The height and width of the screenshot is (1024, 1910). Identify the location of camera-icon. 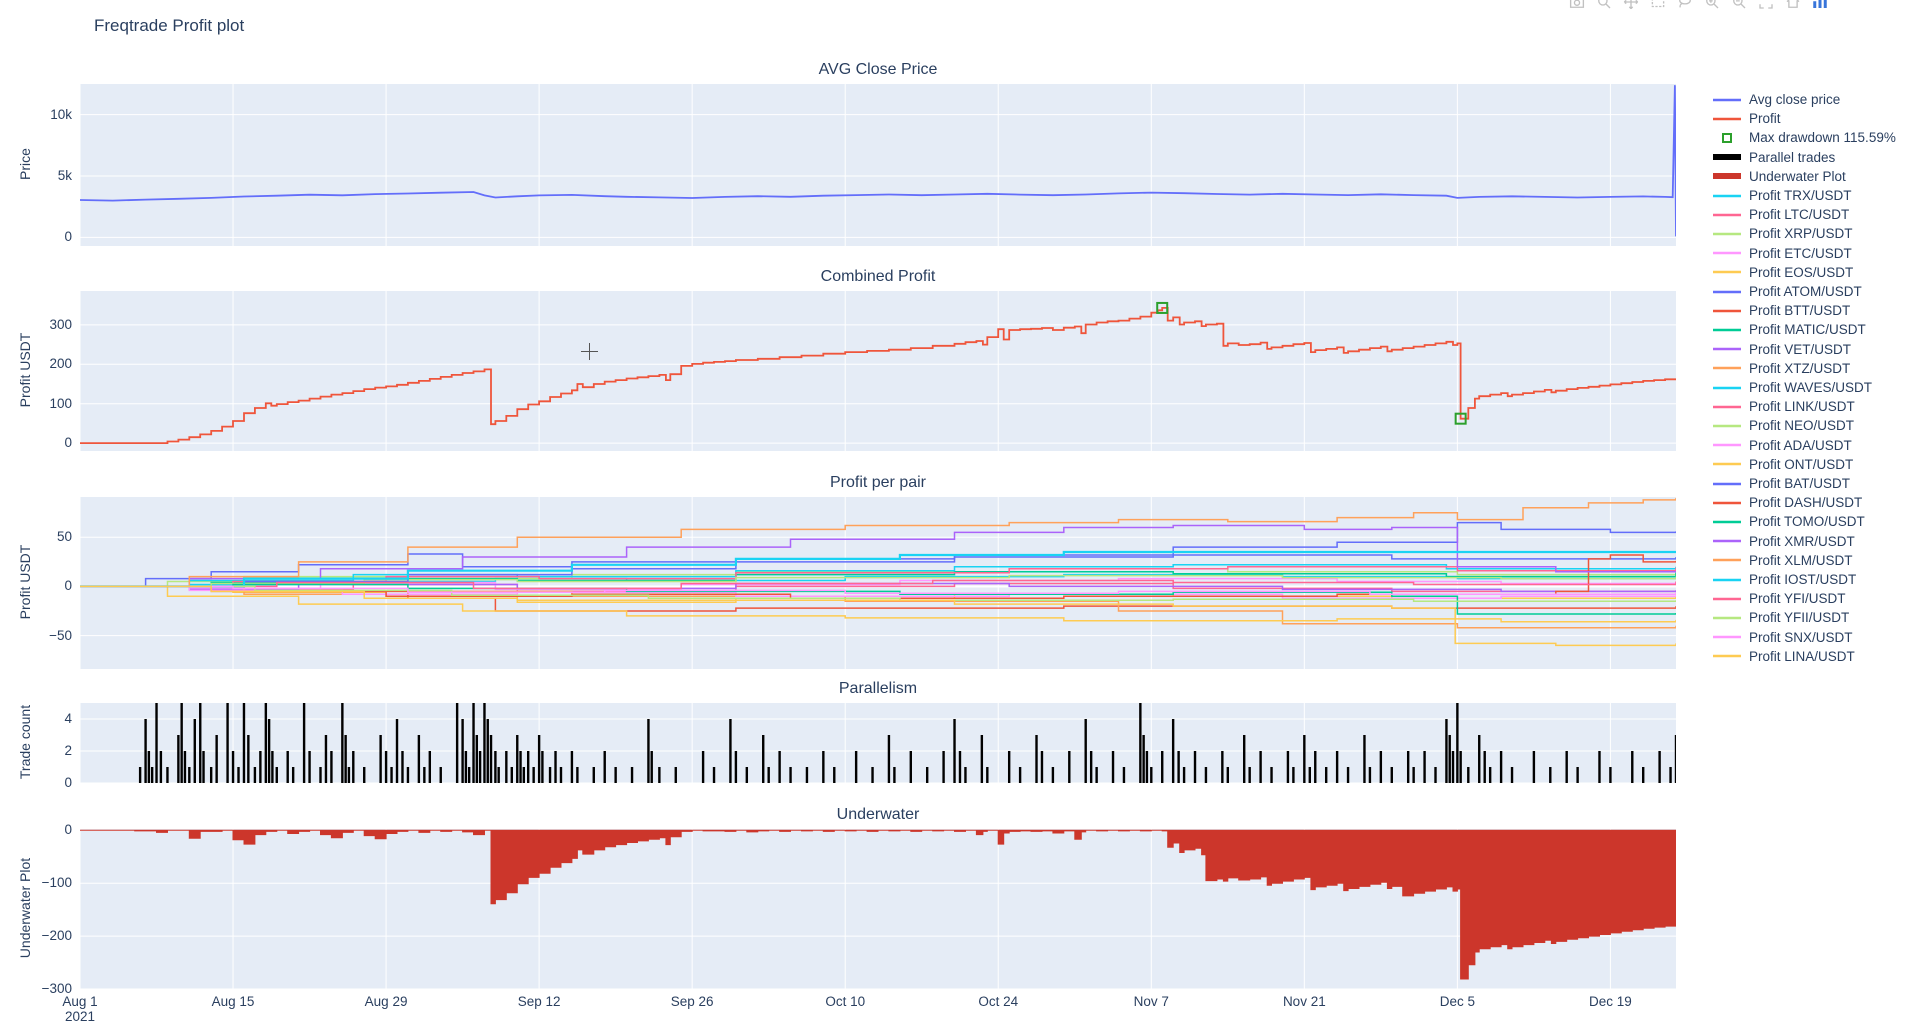
(1577, 4).